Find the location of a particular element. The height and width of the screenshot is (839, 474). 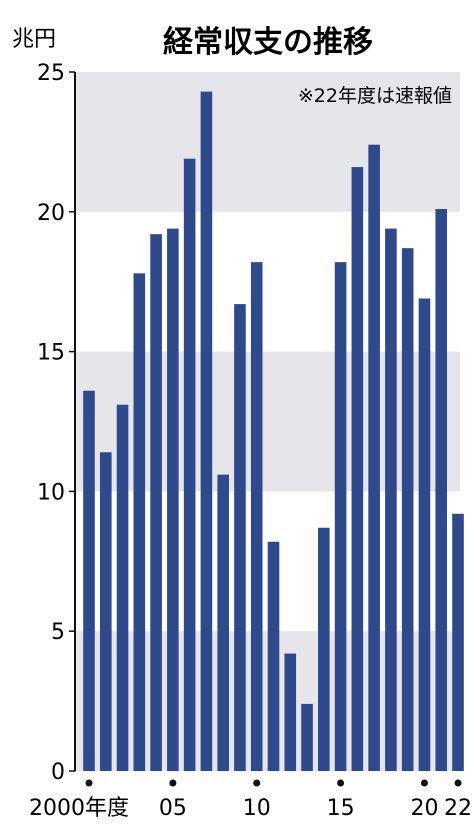

bar-2008 is located at coordinates (223, 622).